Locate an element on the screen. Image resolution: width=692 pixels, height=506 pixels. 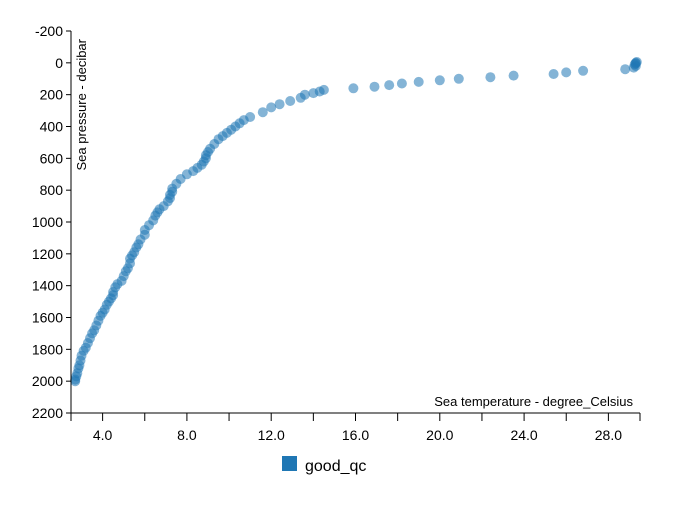
x-tick-label: 8.0 is located at coordinates (187, 435).